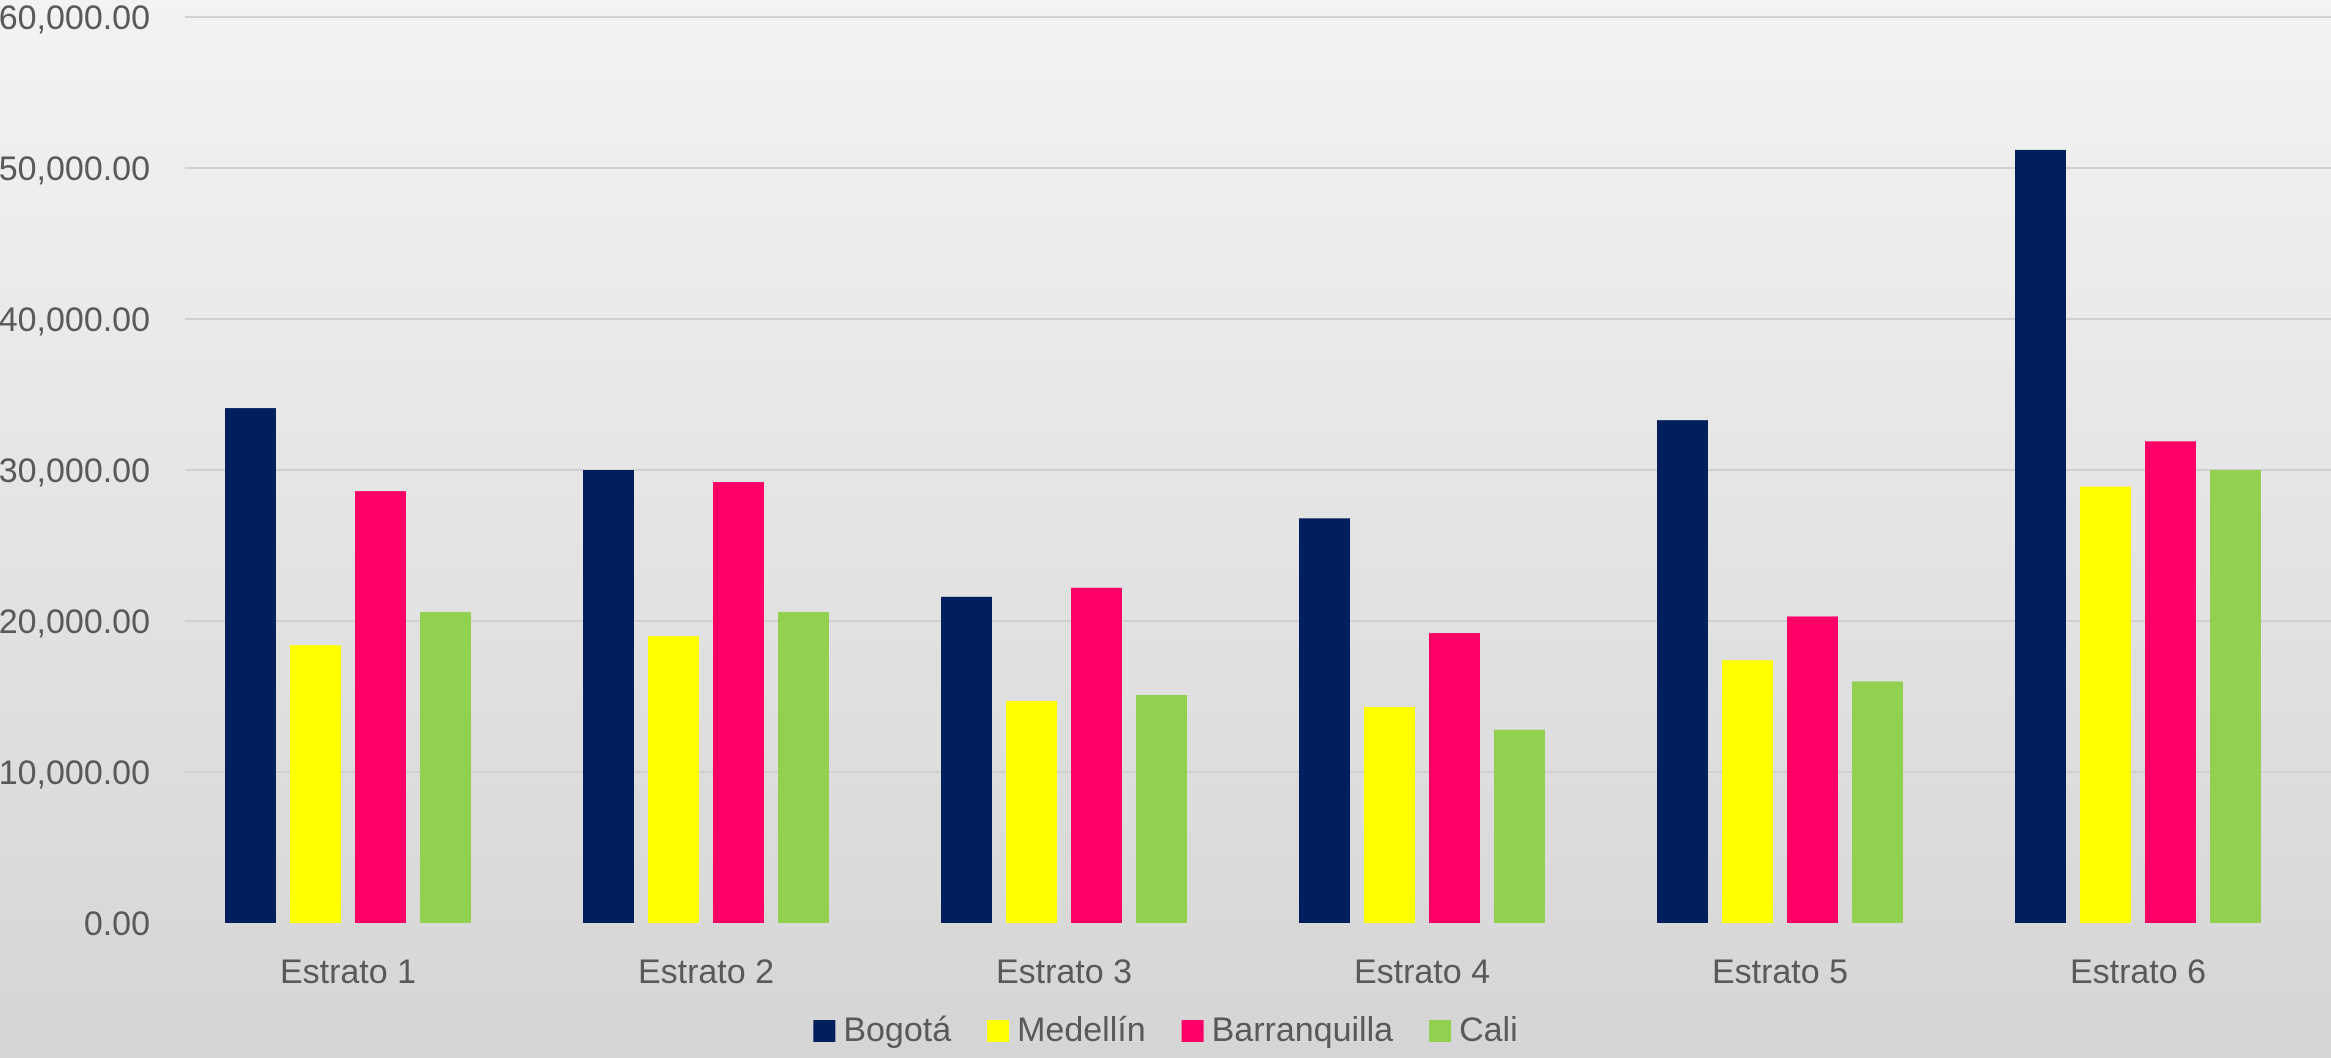 Image resolution: width=2331 pixels, height=1058 pixels. Describe the element at coordinates (1780, 972) in the screenshot. I see `x-tick-label: Estrato 5` at that location.